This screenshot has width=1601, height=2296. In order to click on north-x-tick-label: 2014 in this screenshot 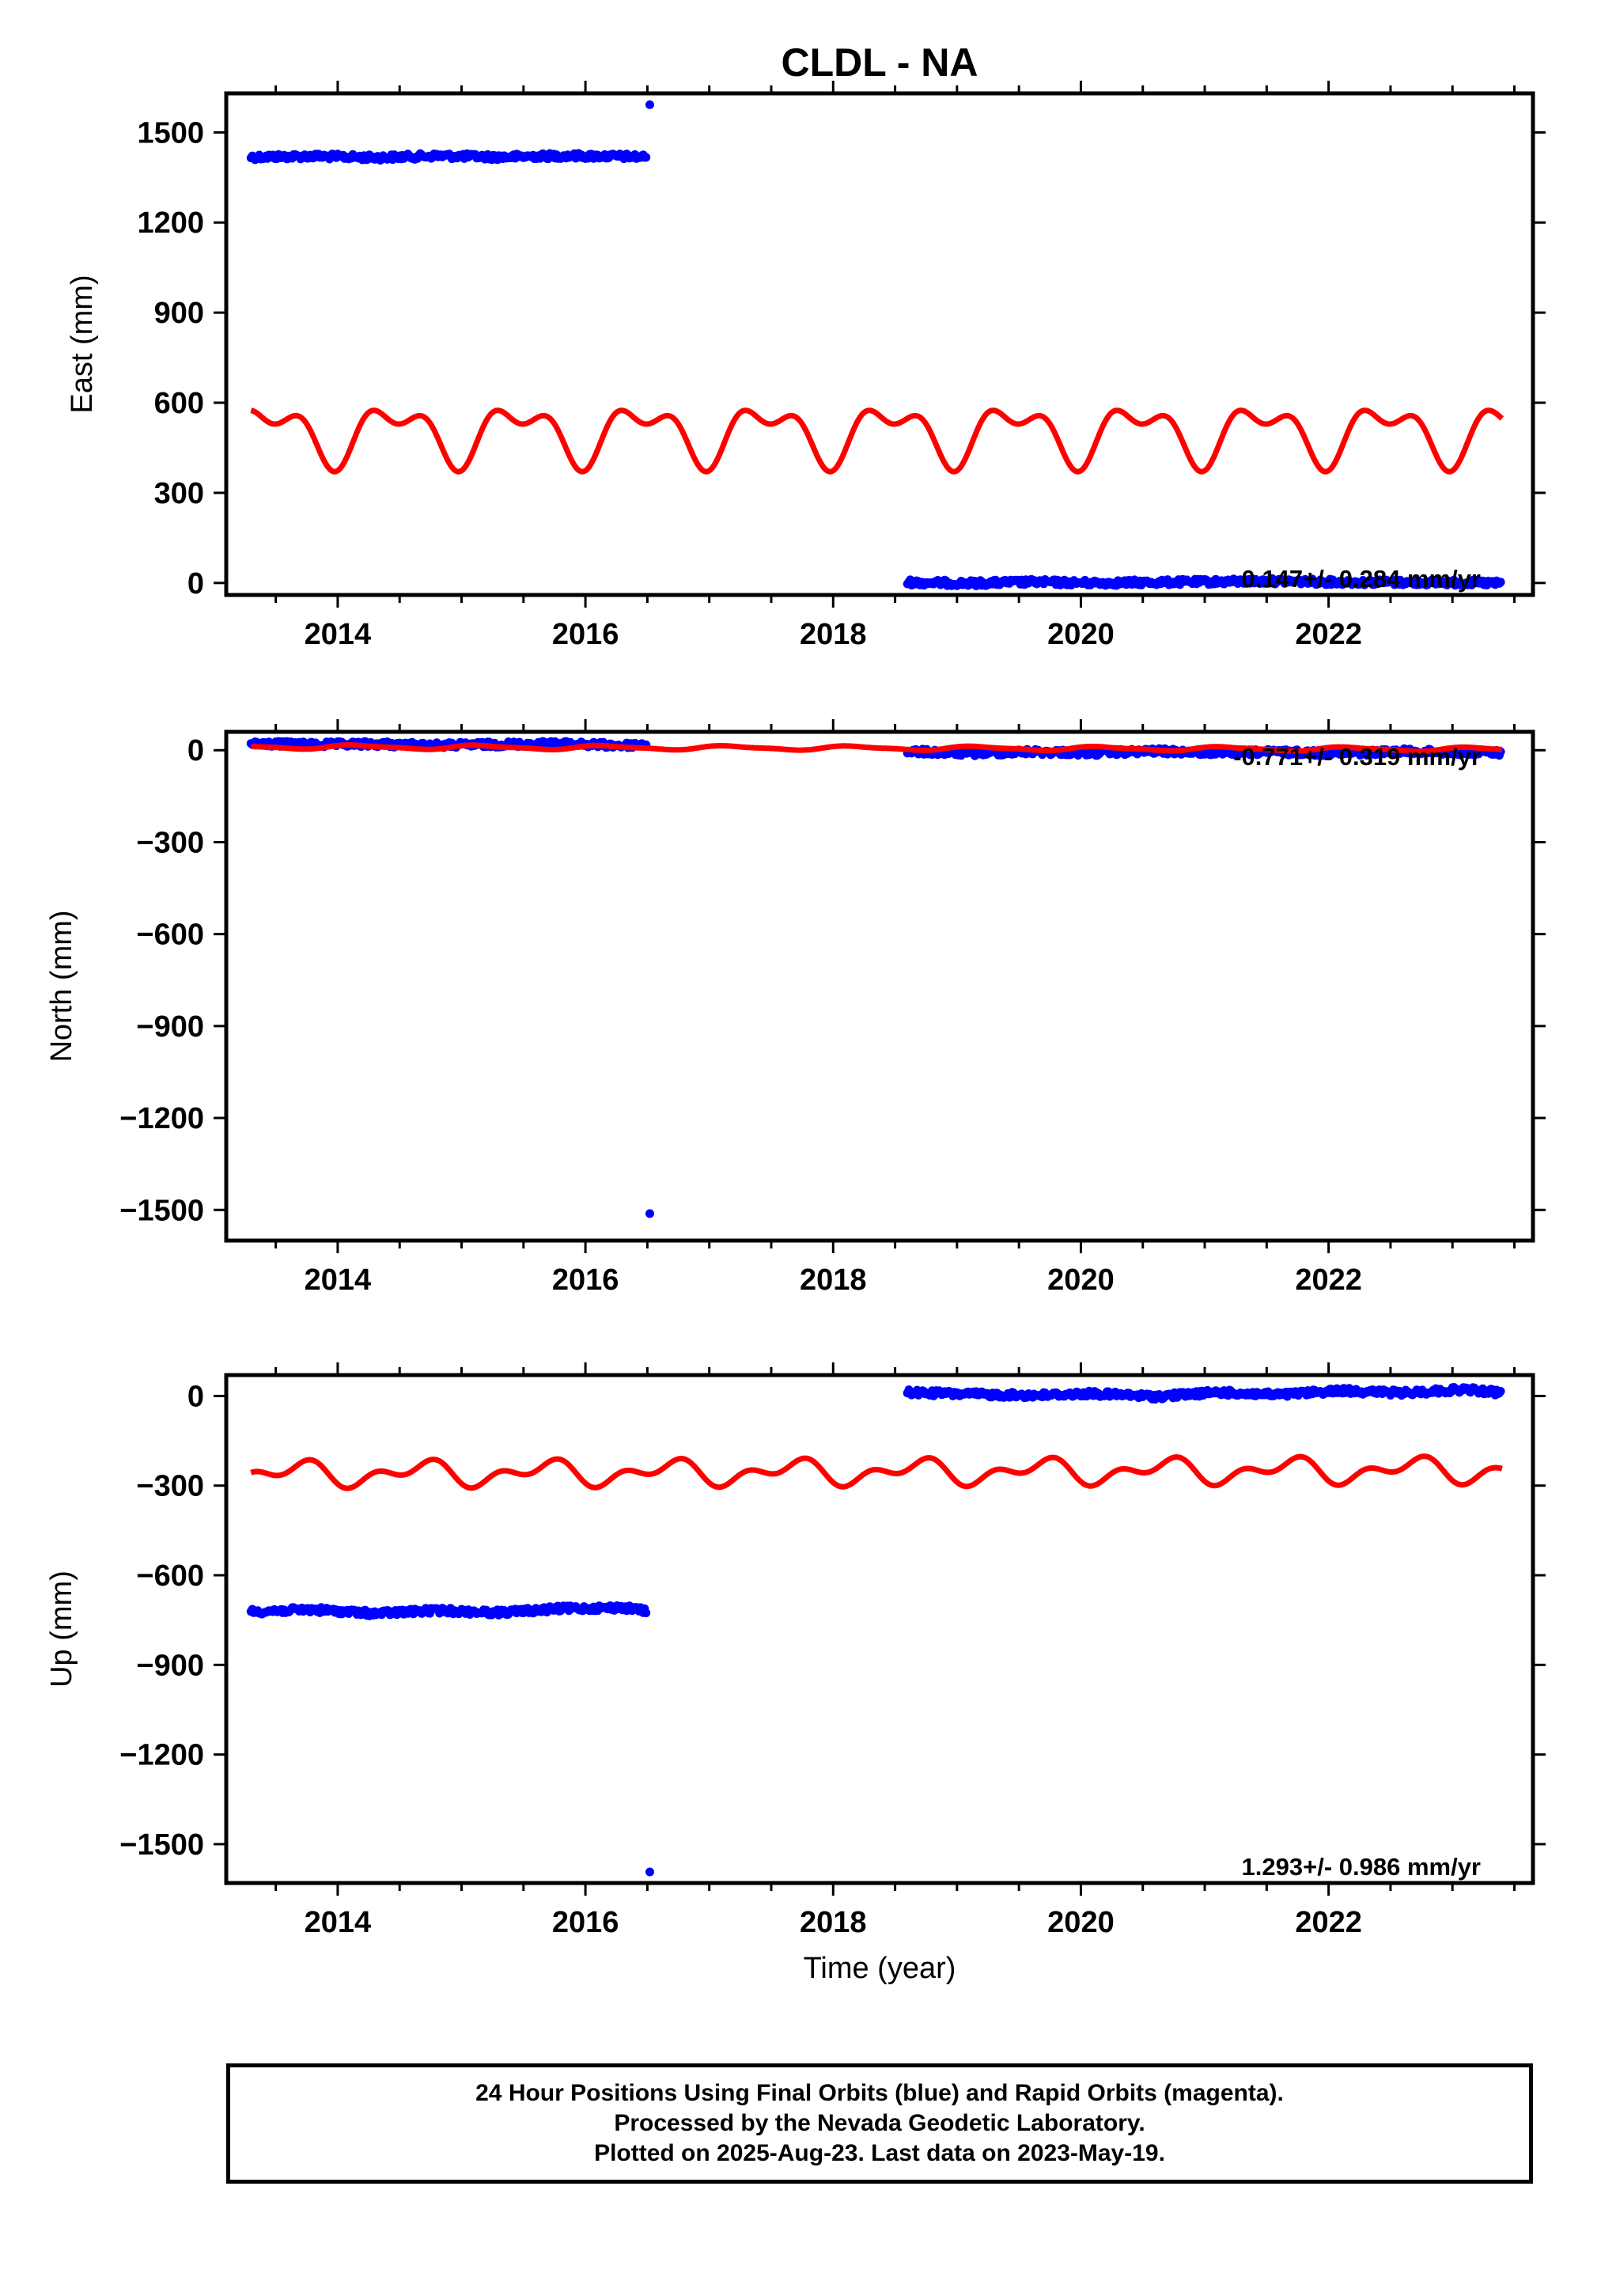, I will do `click(339, 1280)`.